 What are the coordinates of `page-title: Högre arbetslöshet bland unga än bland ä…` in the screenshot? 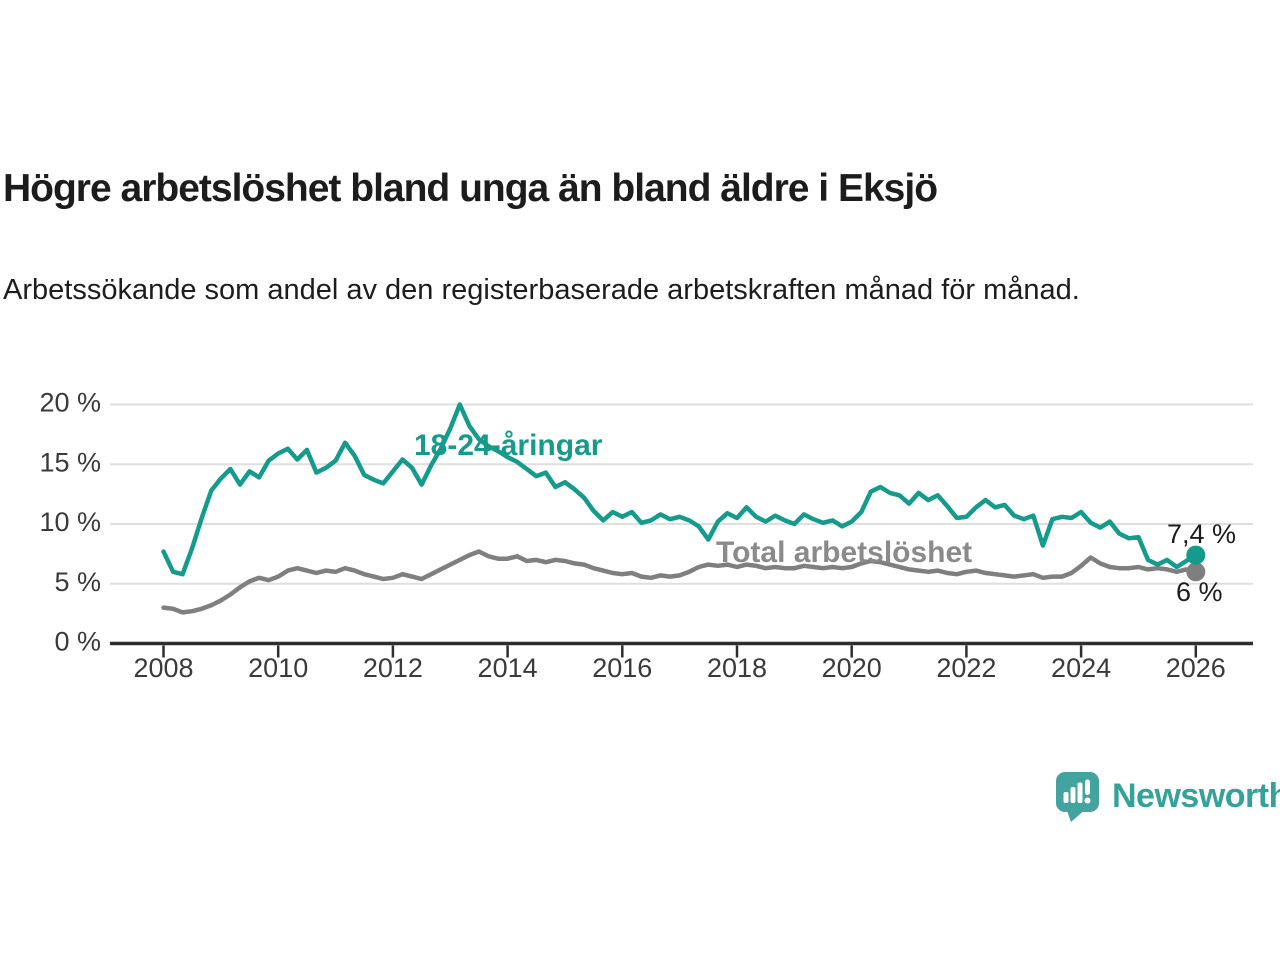 It's located at (470, 189).